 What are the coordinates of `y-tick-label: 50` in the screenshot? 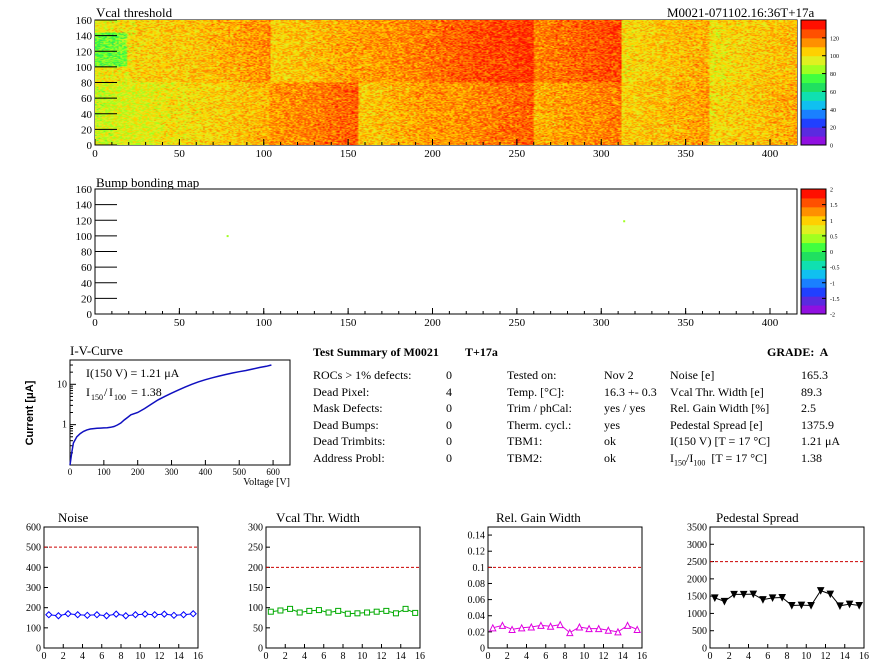 It's located at (258, 628).